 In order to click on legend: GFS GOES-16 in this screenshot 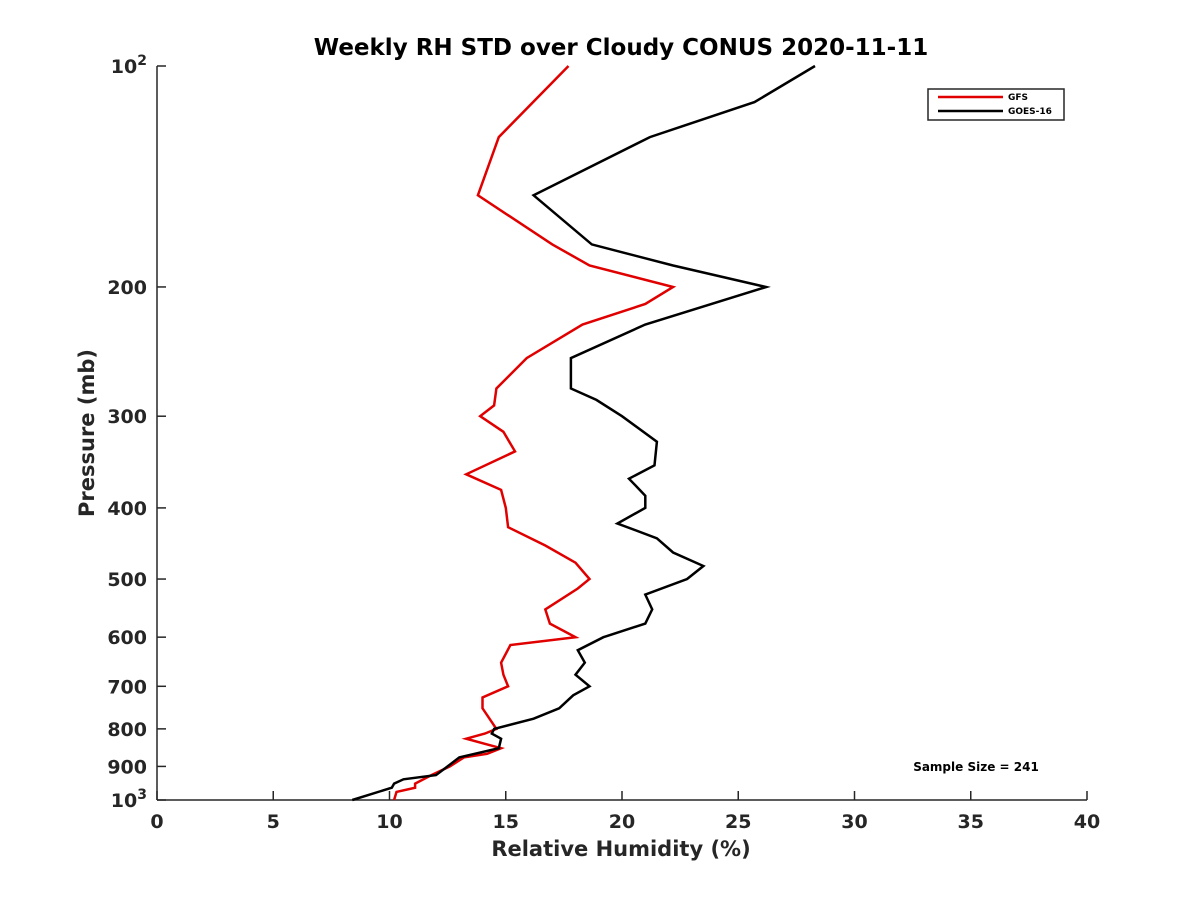, I will do `click(996, 104)`.